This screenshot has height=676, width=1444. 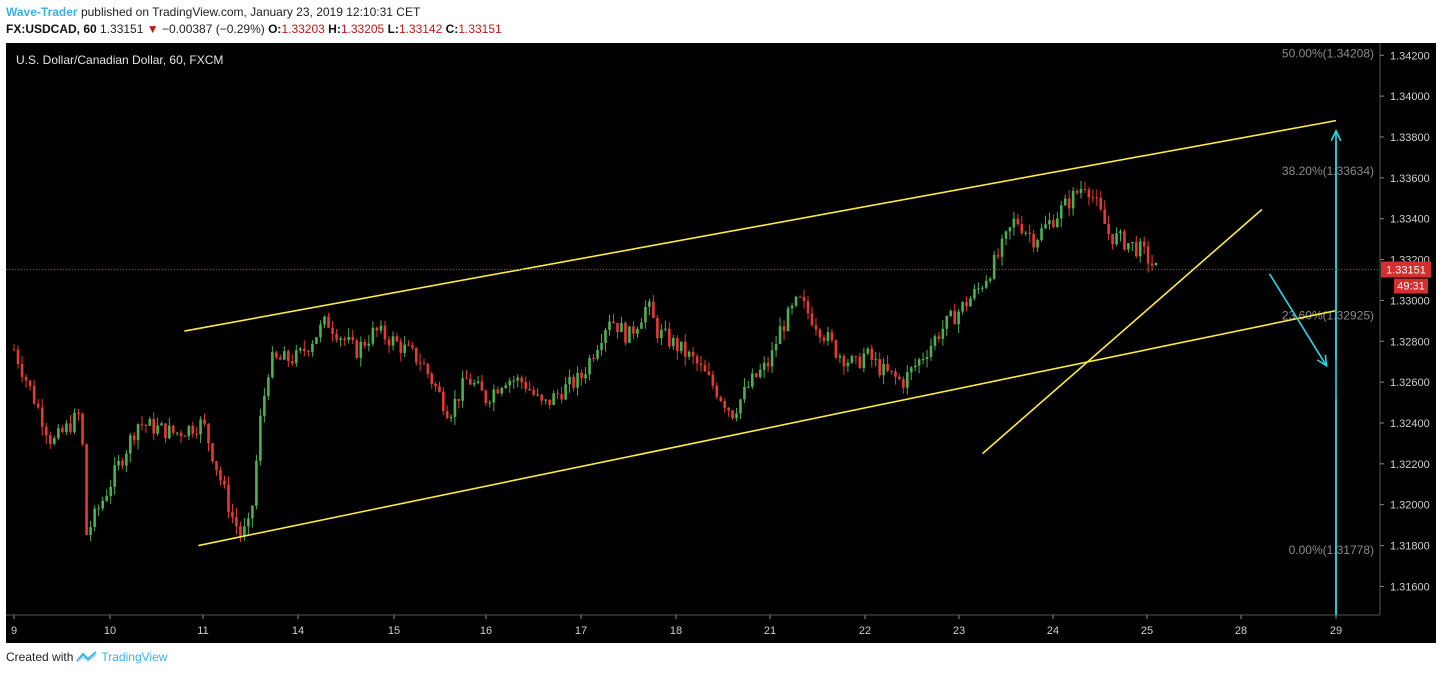 What do you see at coordinates (1410, 587) in the screenshot?
I see `price-tick-label: 1.31600` at bounding box center [1410, 587].